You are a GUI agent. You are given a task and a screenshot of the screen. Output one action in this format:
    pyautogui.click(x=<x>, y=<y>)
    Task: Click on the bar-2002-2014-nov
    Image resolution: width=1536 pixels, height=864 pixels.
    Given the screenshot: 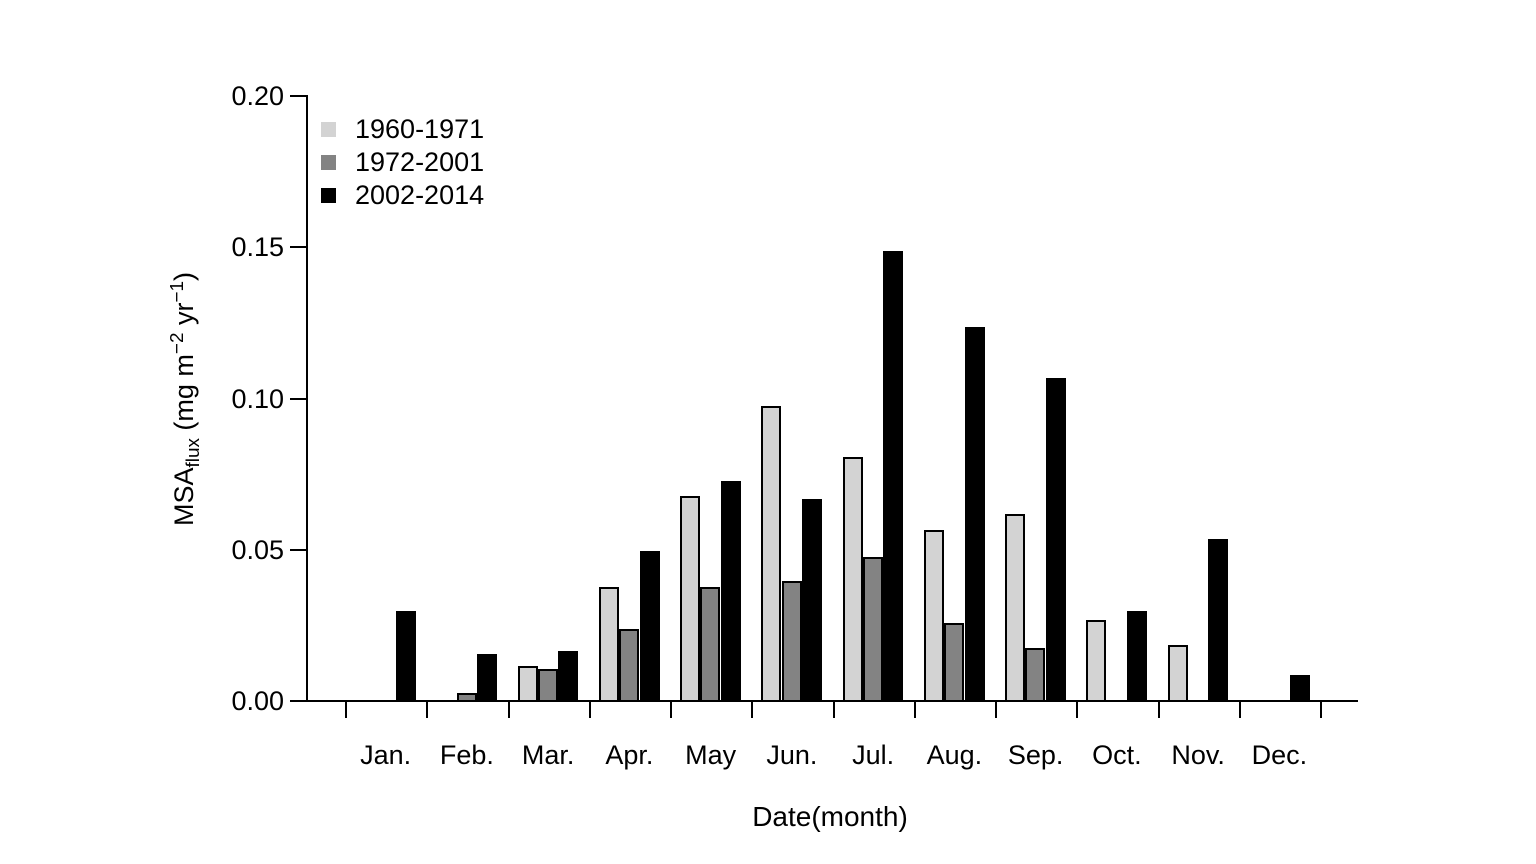 What is the action you would take?
    pyautogui.click(x=1218, y=620)
    